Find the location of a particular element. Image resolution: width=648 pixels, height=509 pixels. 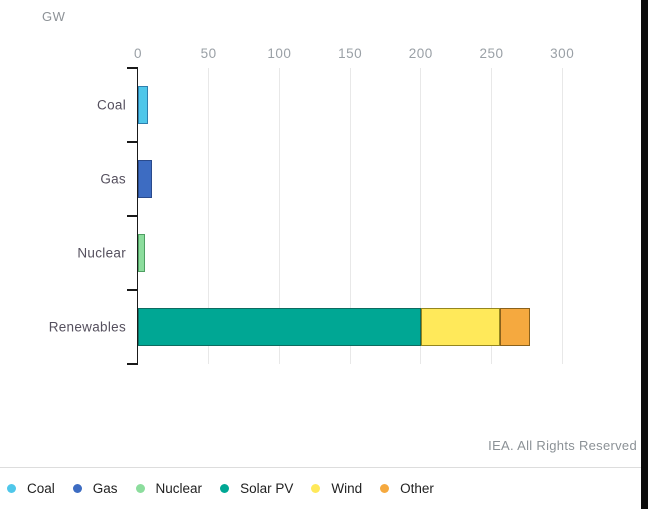

bar-segment-solar-pv is located at coordinates (279, 327).